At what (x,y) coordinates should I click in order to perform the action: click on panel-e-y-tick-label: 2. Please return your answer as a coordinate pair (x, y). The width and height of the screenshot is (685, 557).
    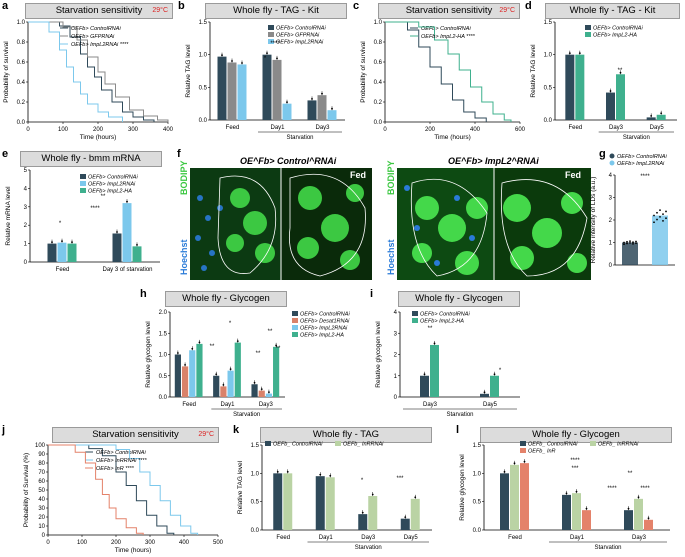
    Looking at the image, I should click on (26, 226).